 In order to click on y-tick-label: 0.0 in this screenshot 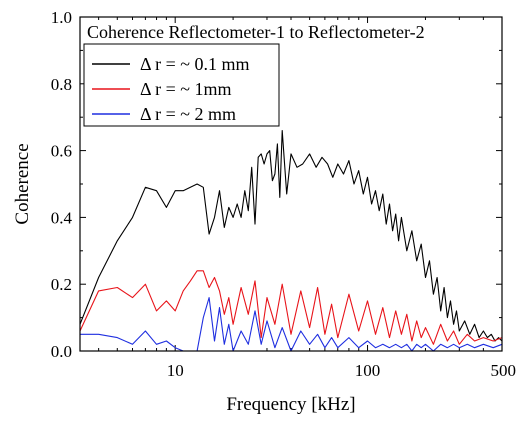, I will do `click(61, 351)`.